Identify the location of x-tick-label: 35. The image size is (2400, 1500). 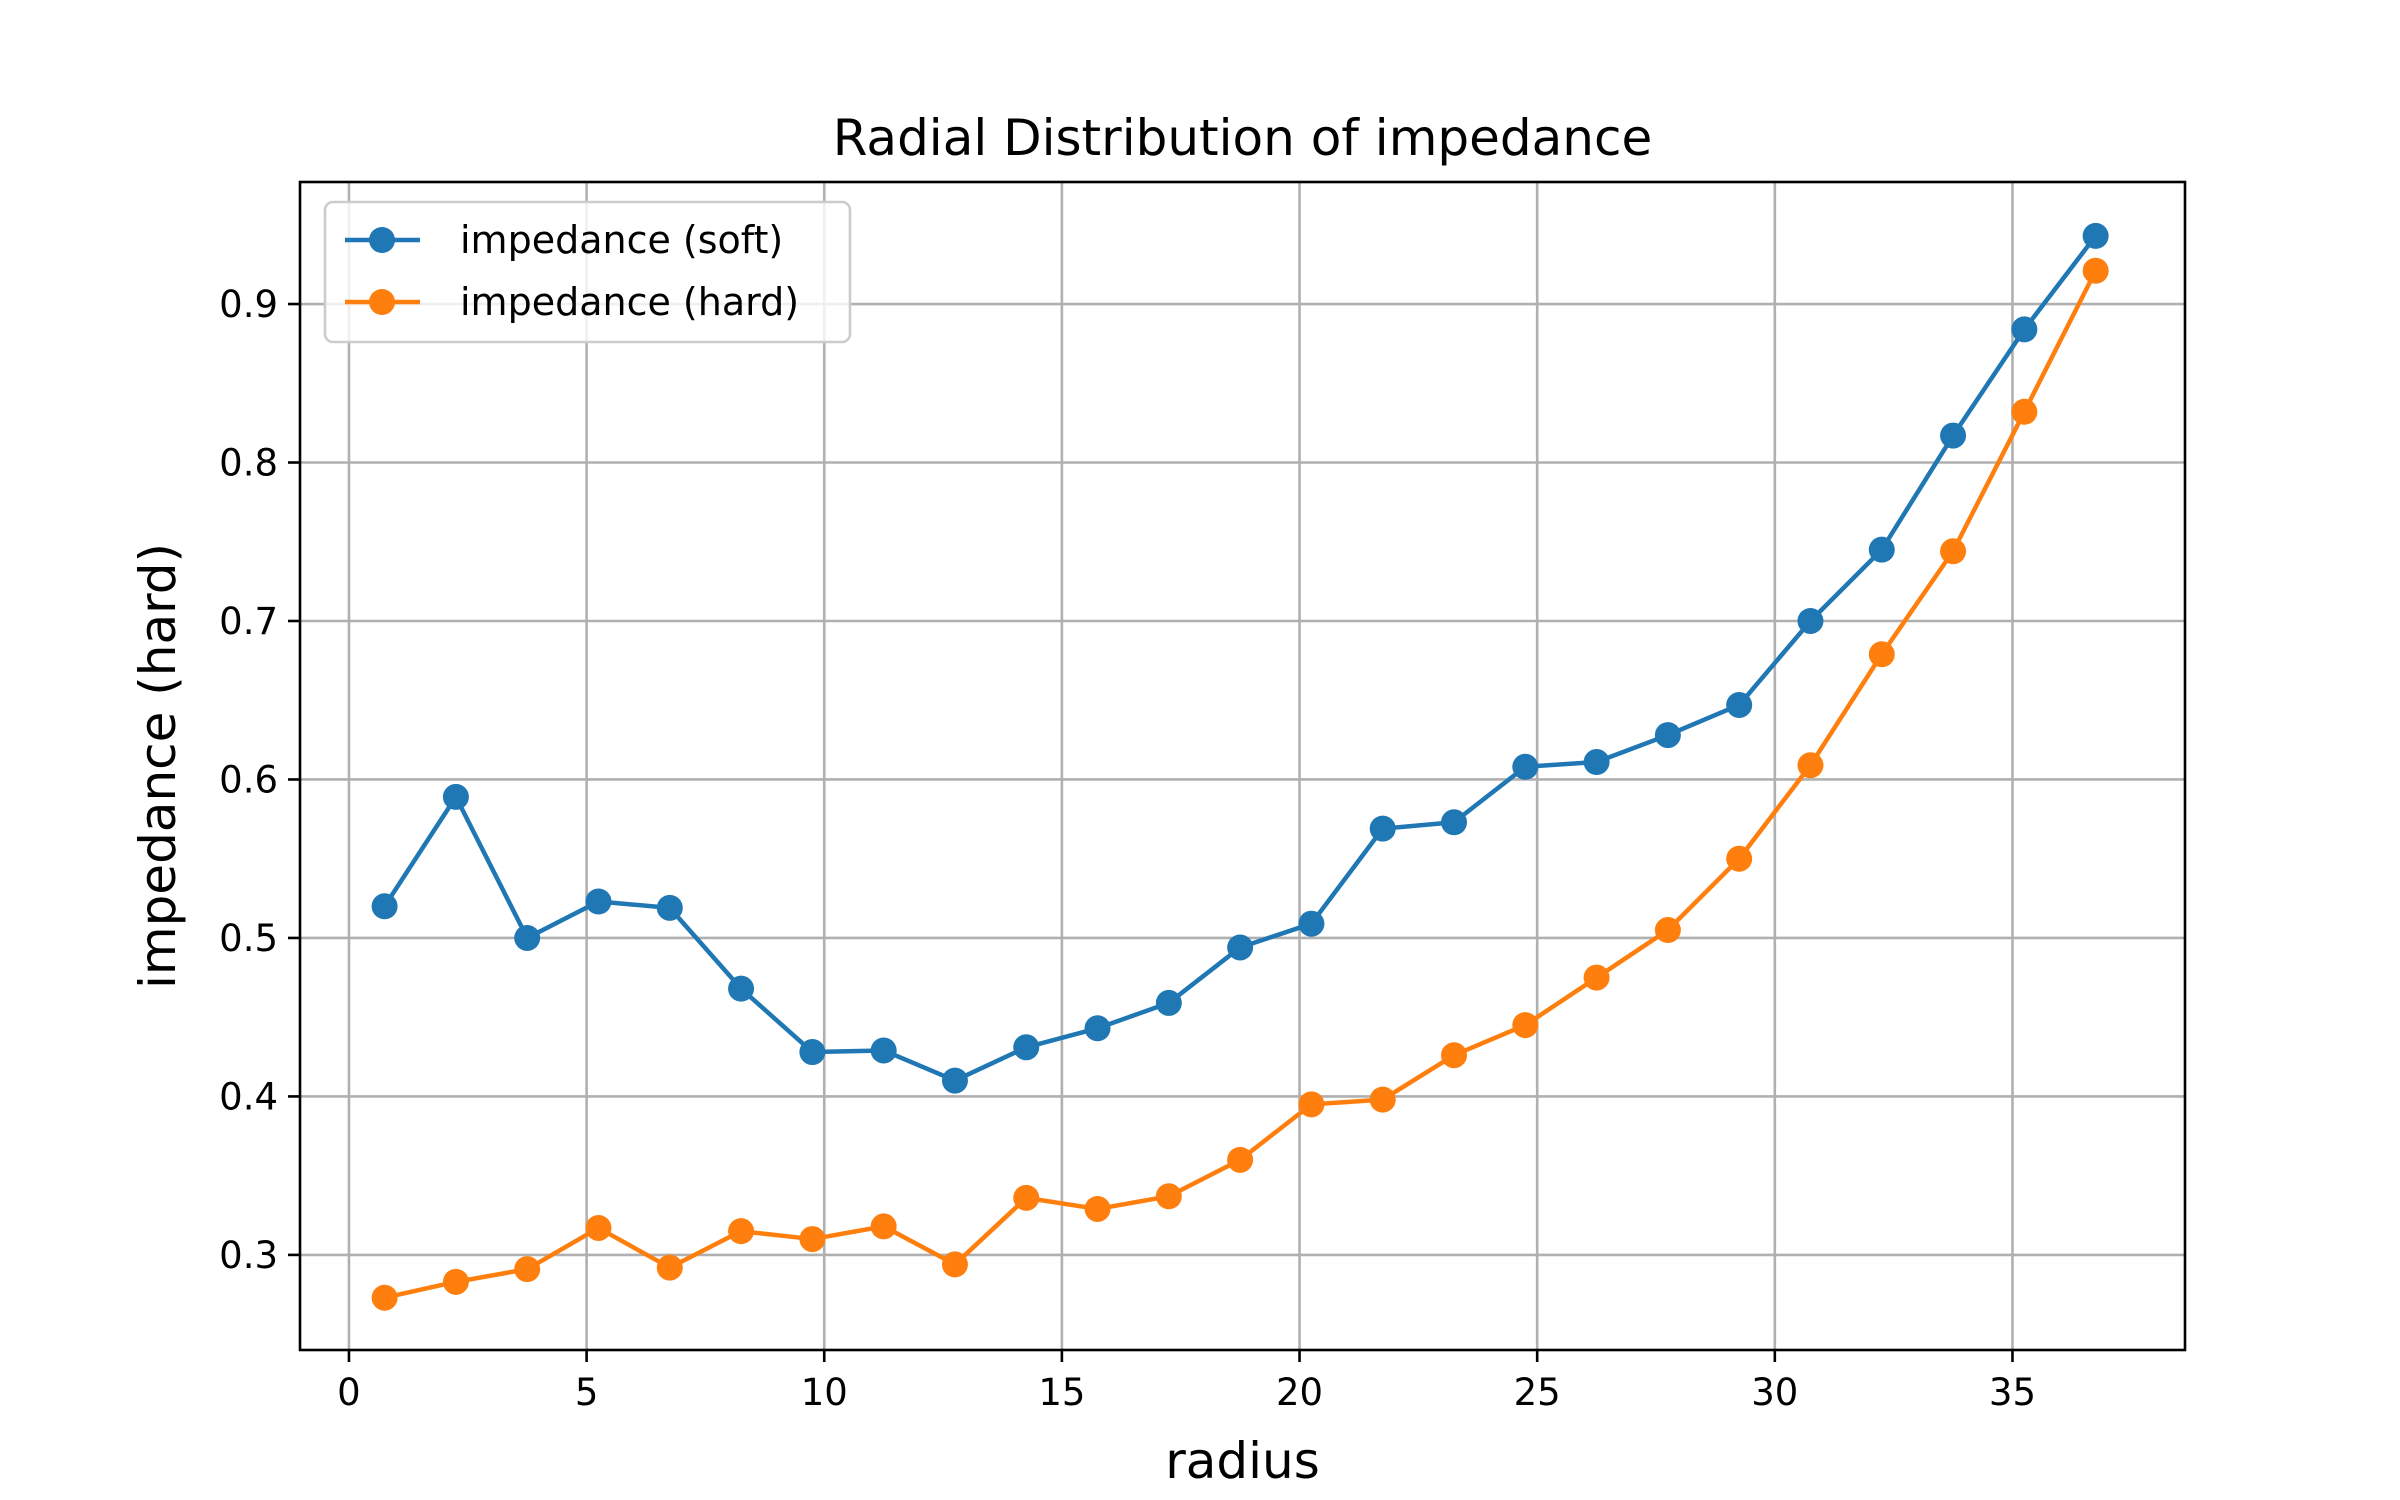
(2012, 1392).